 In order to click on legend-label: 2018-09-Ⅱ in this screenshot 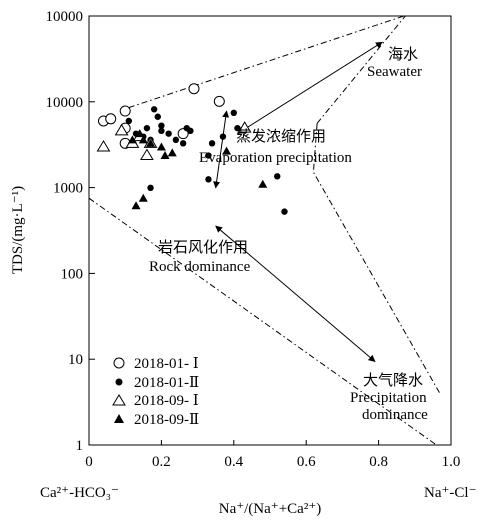, I will do `click(166, 420)`.